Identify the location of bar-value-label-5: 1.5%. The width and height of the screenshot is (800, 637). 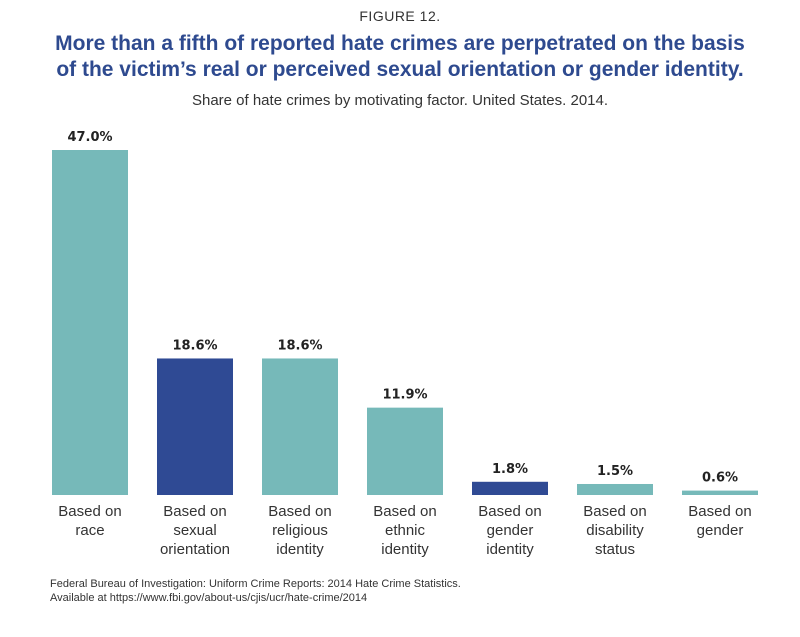
(615, 471).